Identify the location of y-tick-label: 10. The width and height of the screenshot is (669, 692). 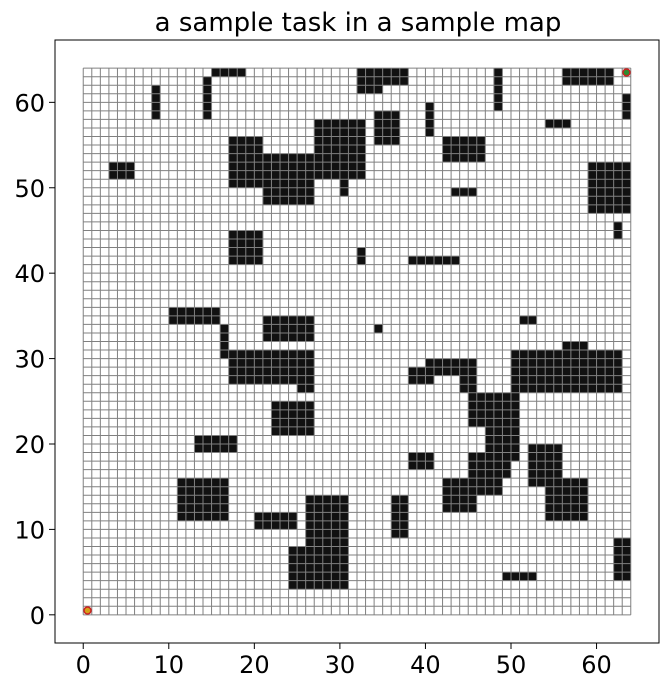
(29, 530).